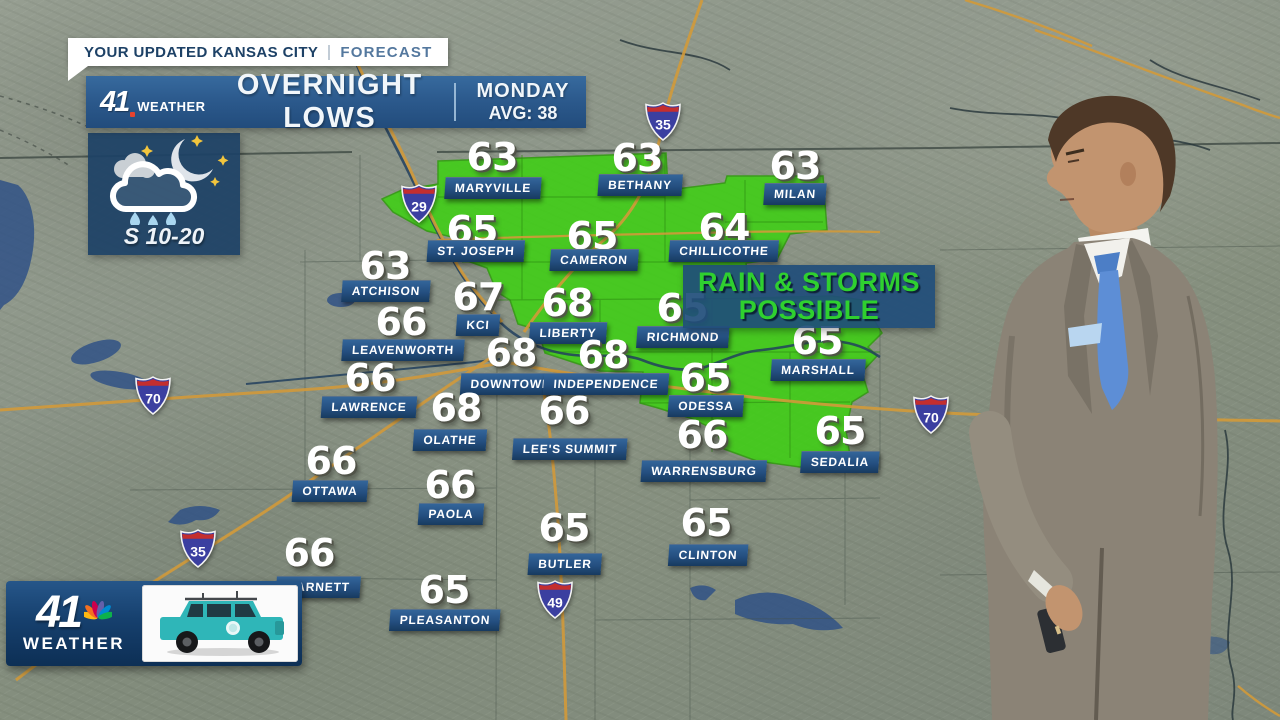 The height and width of the screenshot is (720, 1280). I want to click on weather-vehicle-panel, so click(220, 623).